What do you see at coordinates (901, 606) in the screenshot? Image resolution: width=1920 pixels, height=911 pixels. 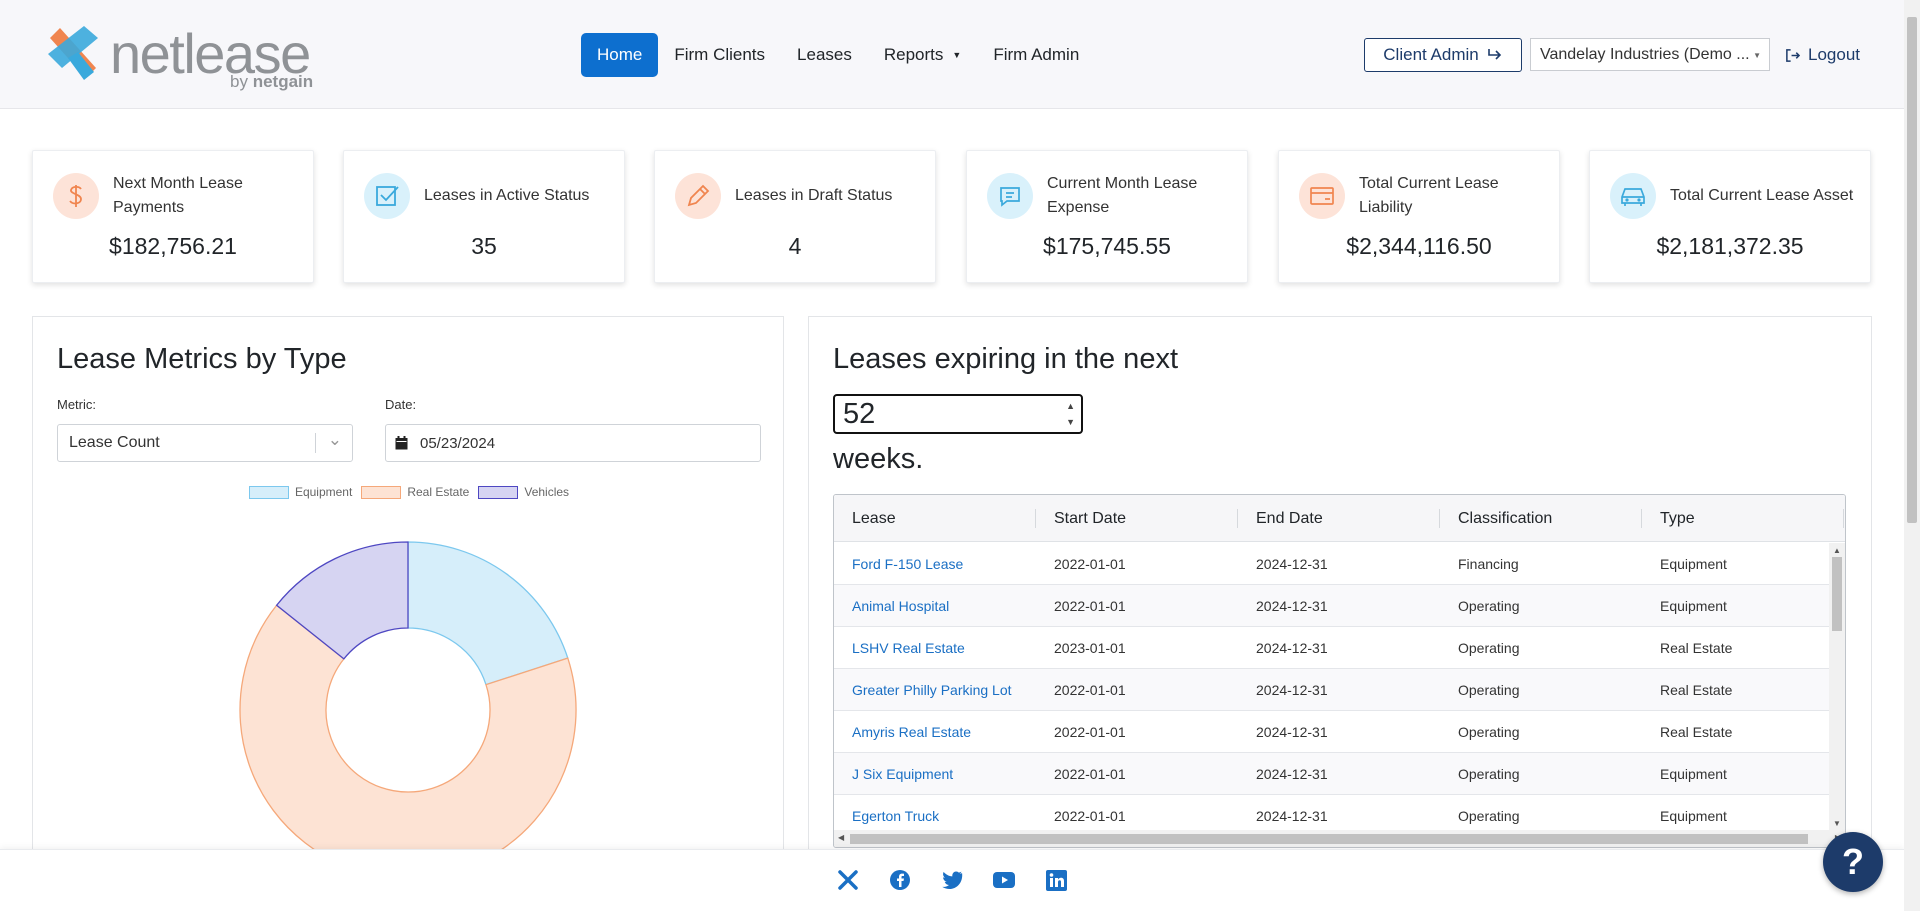 I see `lease-link: Animal Hospital` at bounding box center [901, 606].